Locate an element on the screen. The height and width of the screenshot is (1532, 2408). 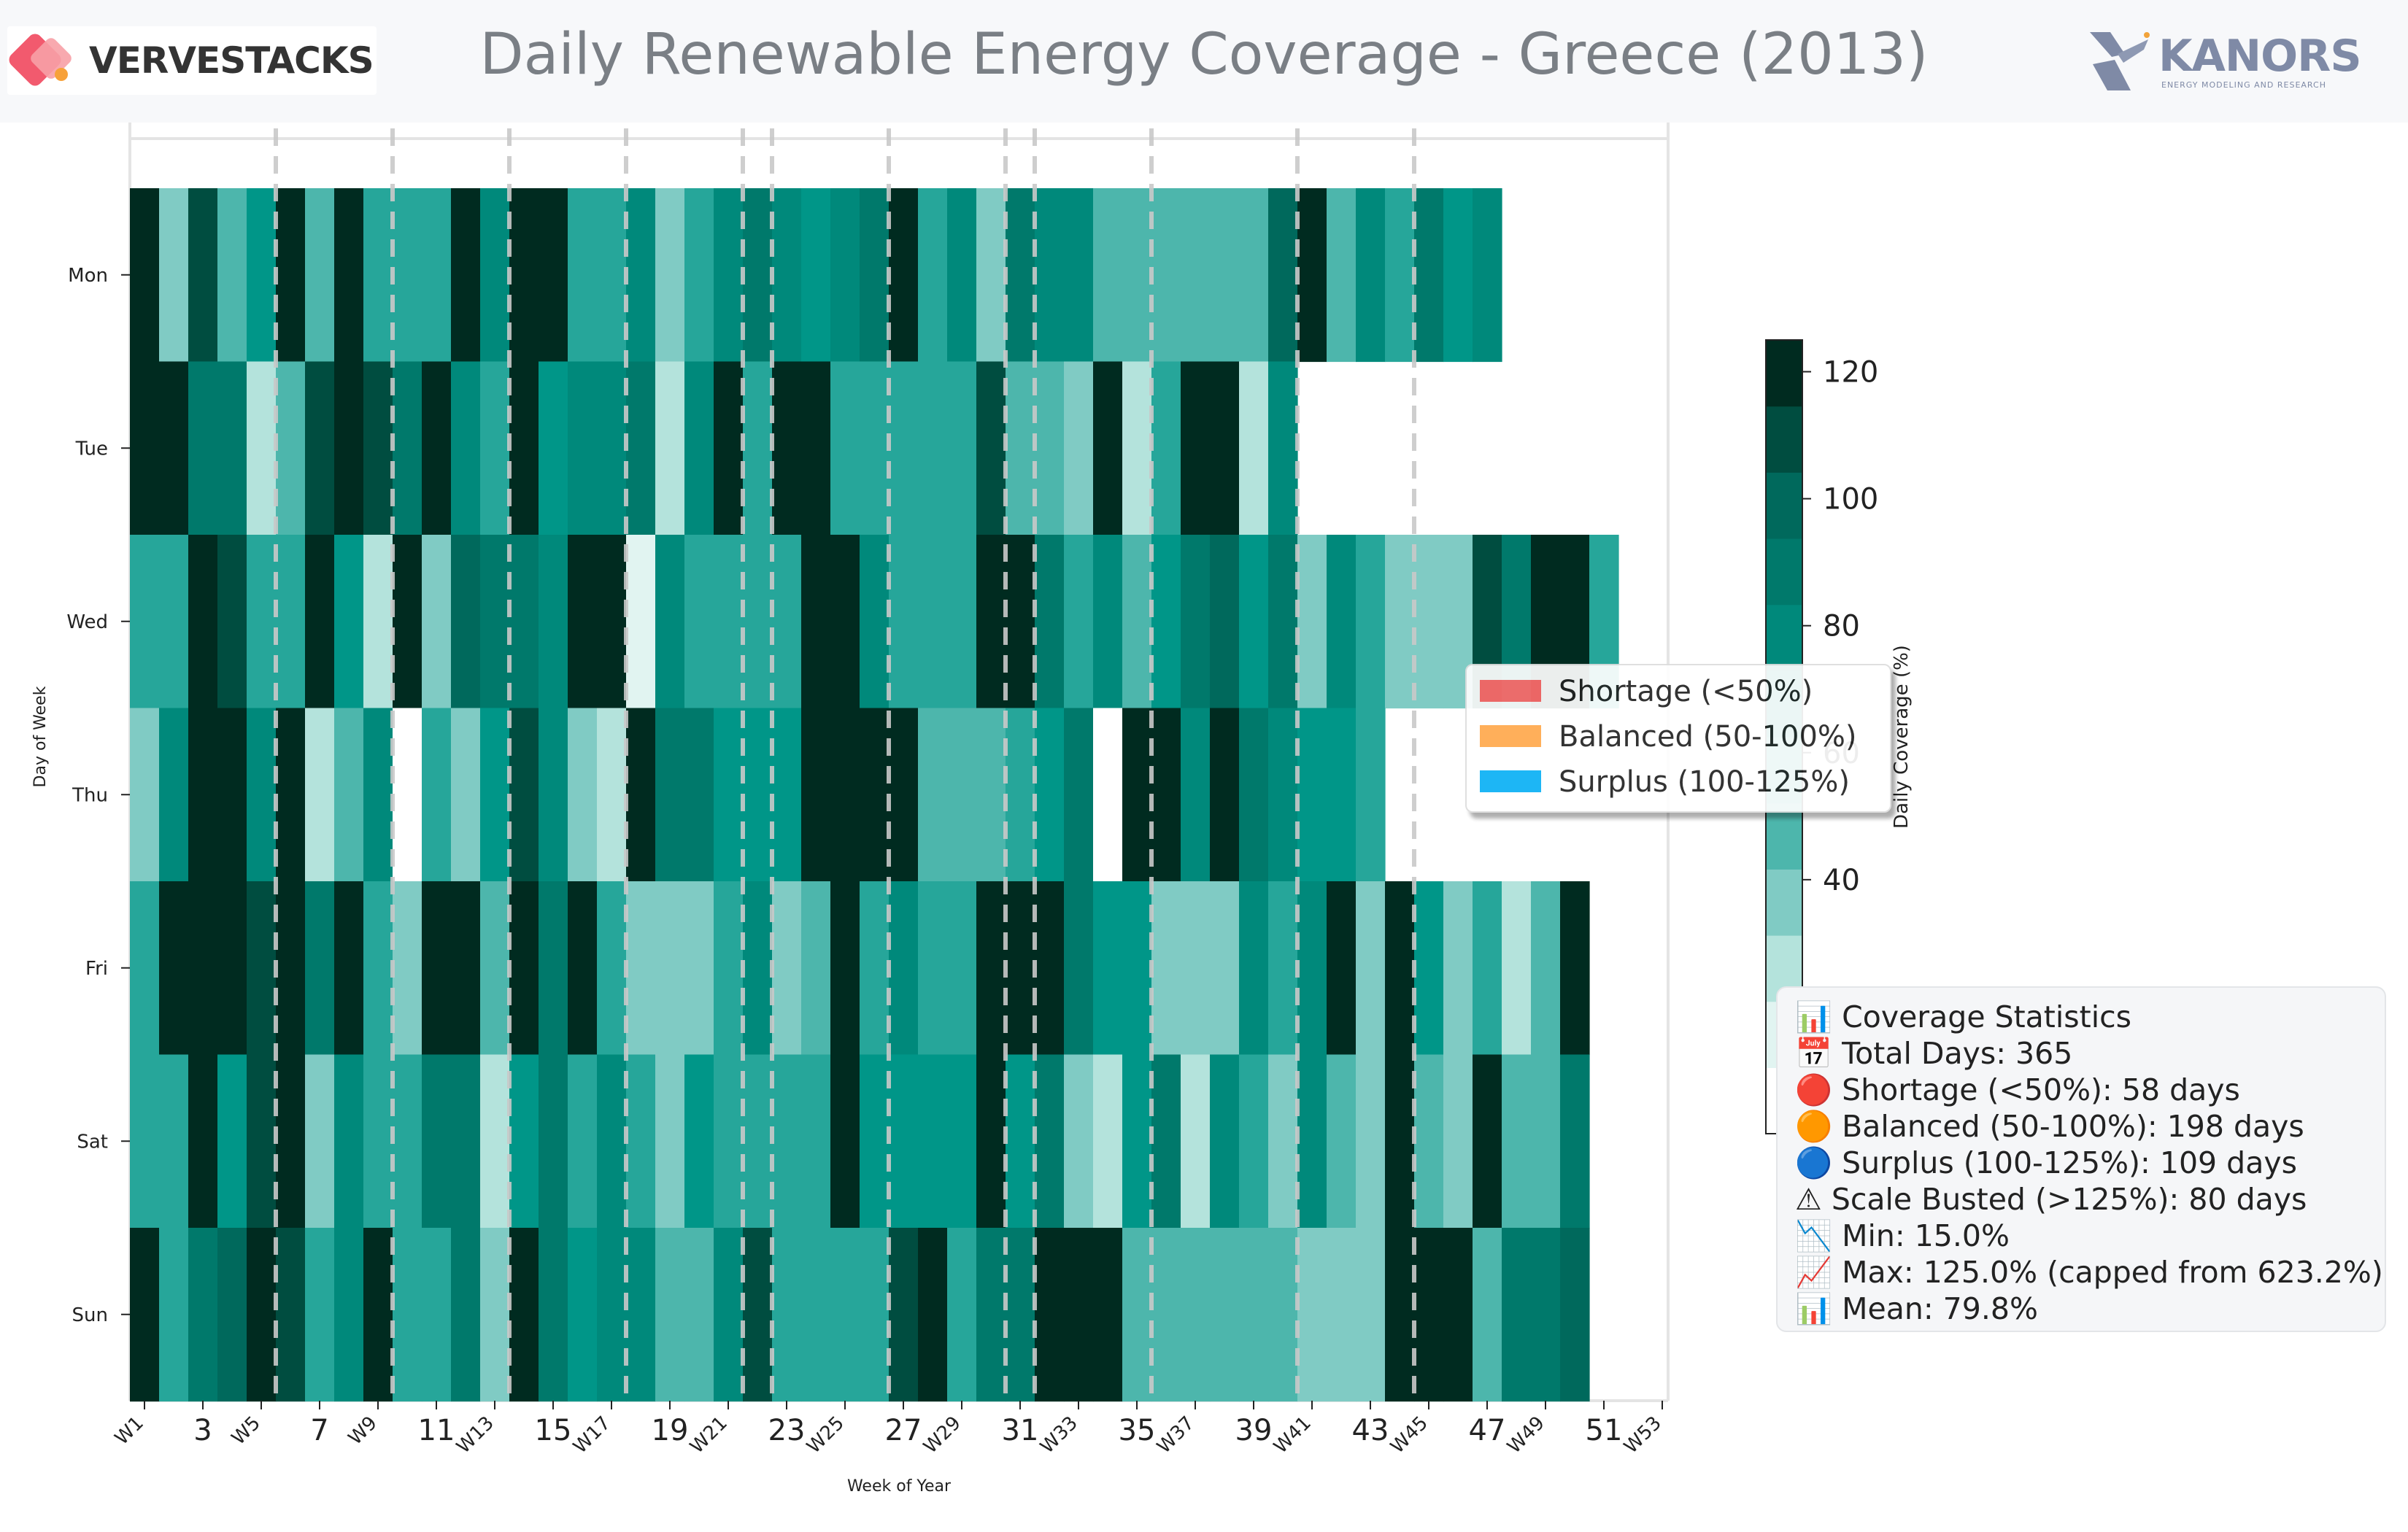
colorbar-tick-label: 100 is located at coordinates (1851, 500).